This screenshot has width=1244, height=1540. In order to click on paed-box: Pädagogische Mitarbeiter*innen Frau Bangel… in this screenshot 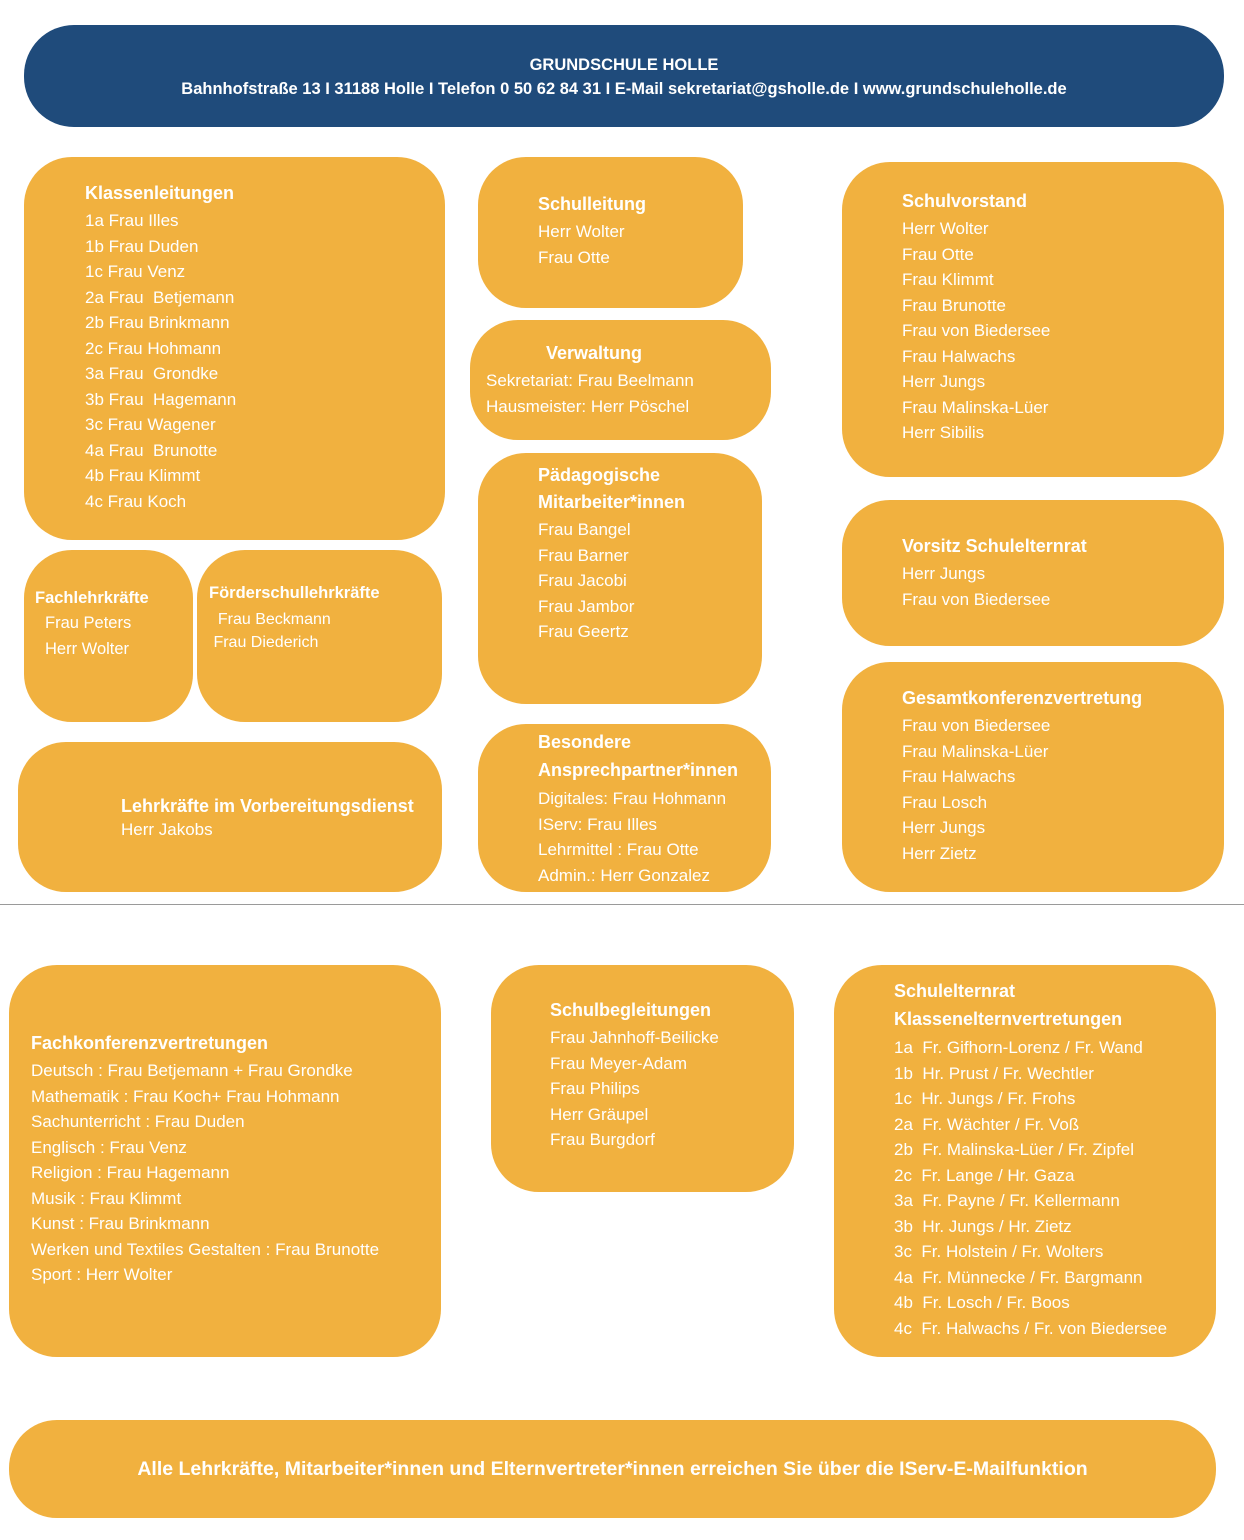, I will do `click(620, 578)`.